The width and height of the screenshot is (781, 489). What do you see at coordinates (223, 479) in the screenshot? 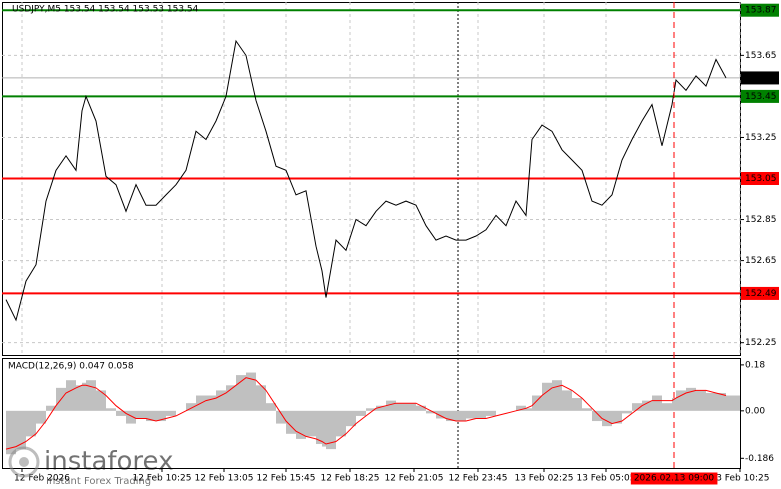
I see `x-tick-label: 12 Feb 13:05` at bounding box center [223, 479].